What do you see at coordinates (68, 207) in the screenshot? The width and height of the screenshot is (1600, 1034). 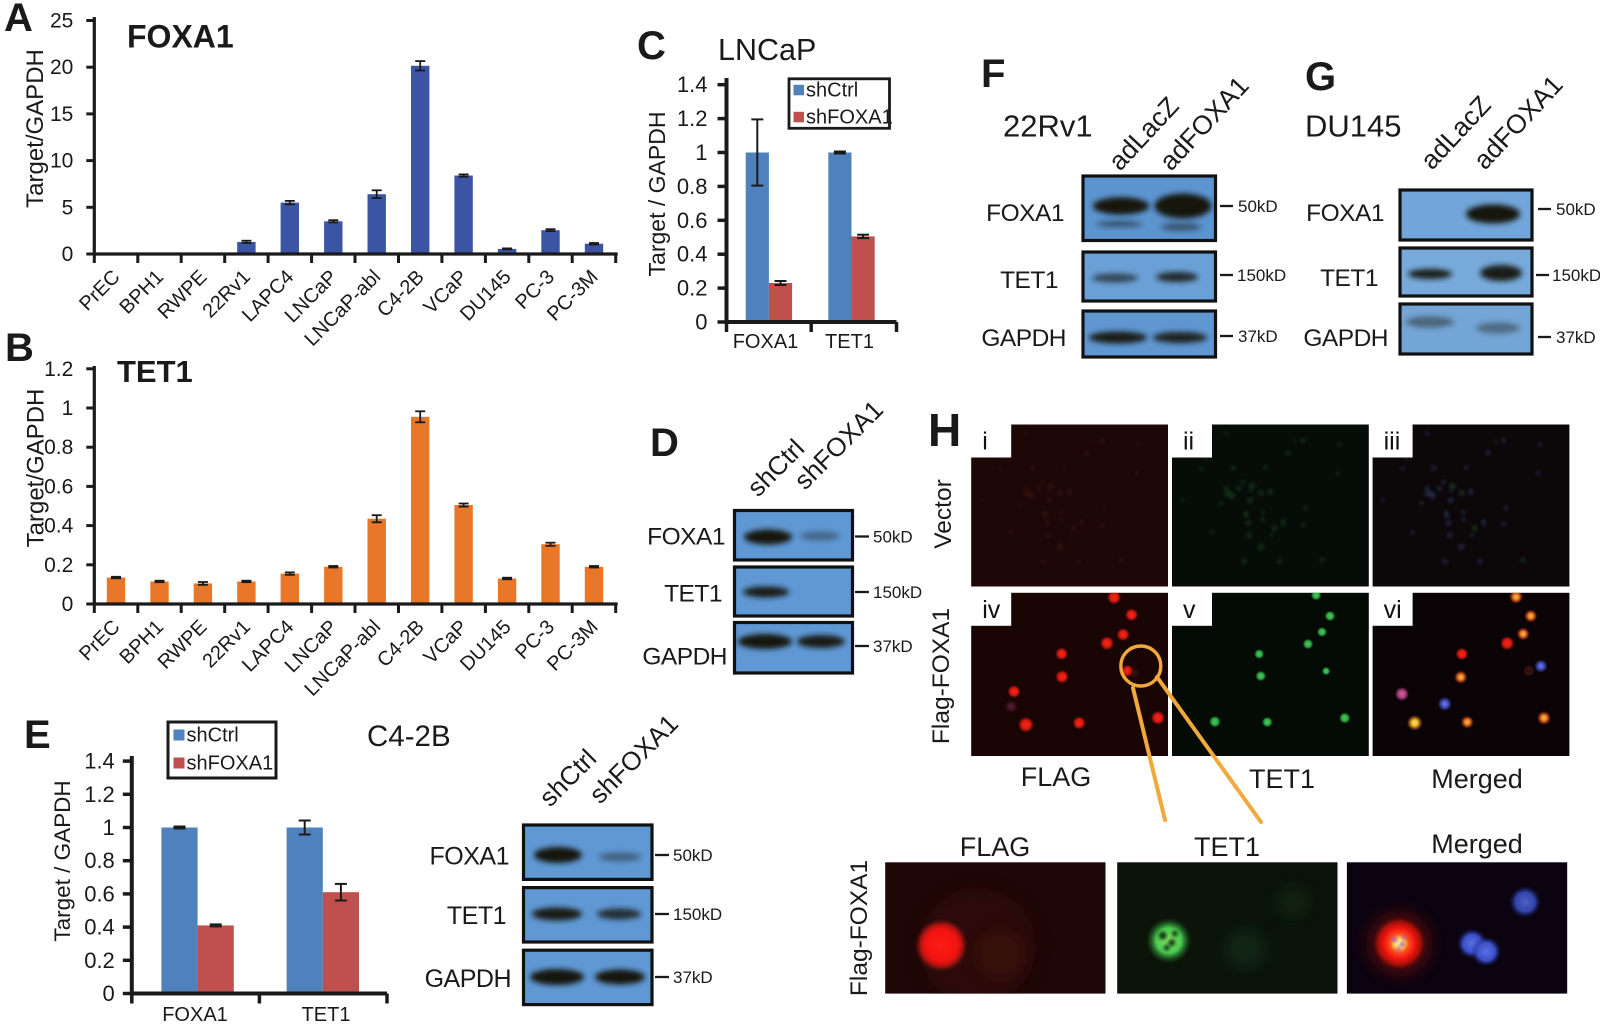 I see `svg-text: 5` at bounding box center [68, 207].